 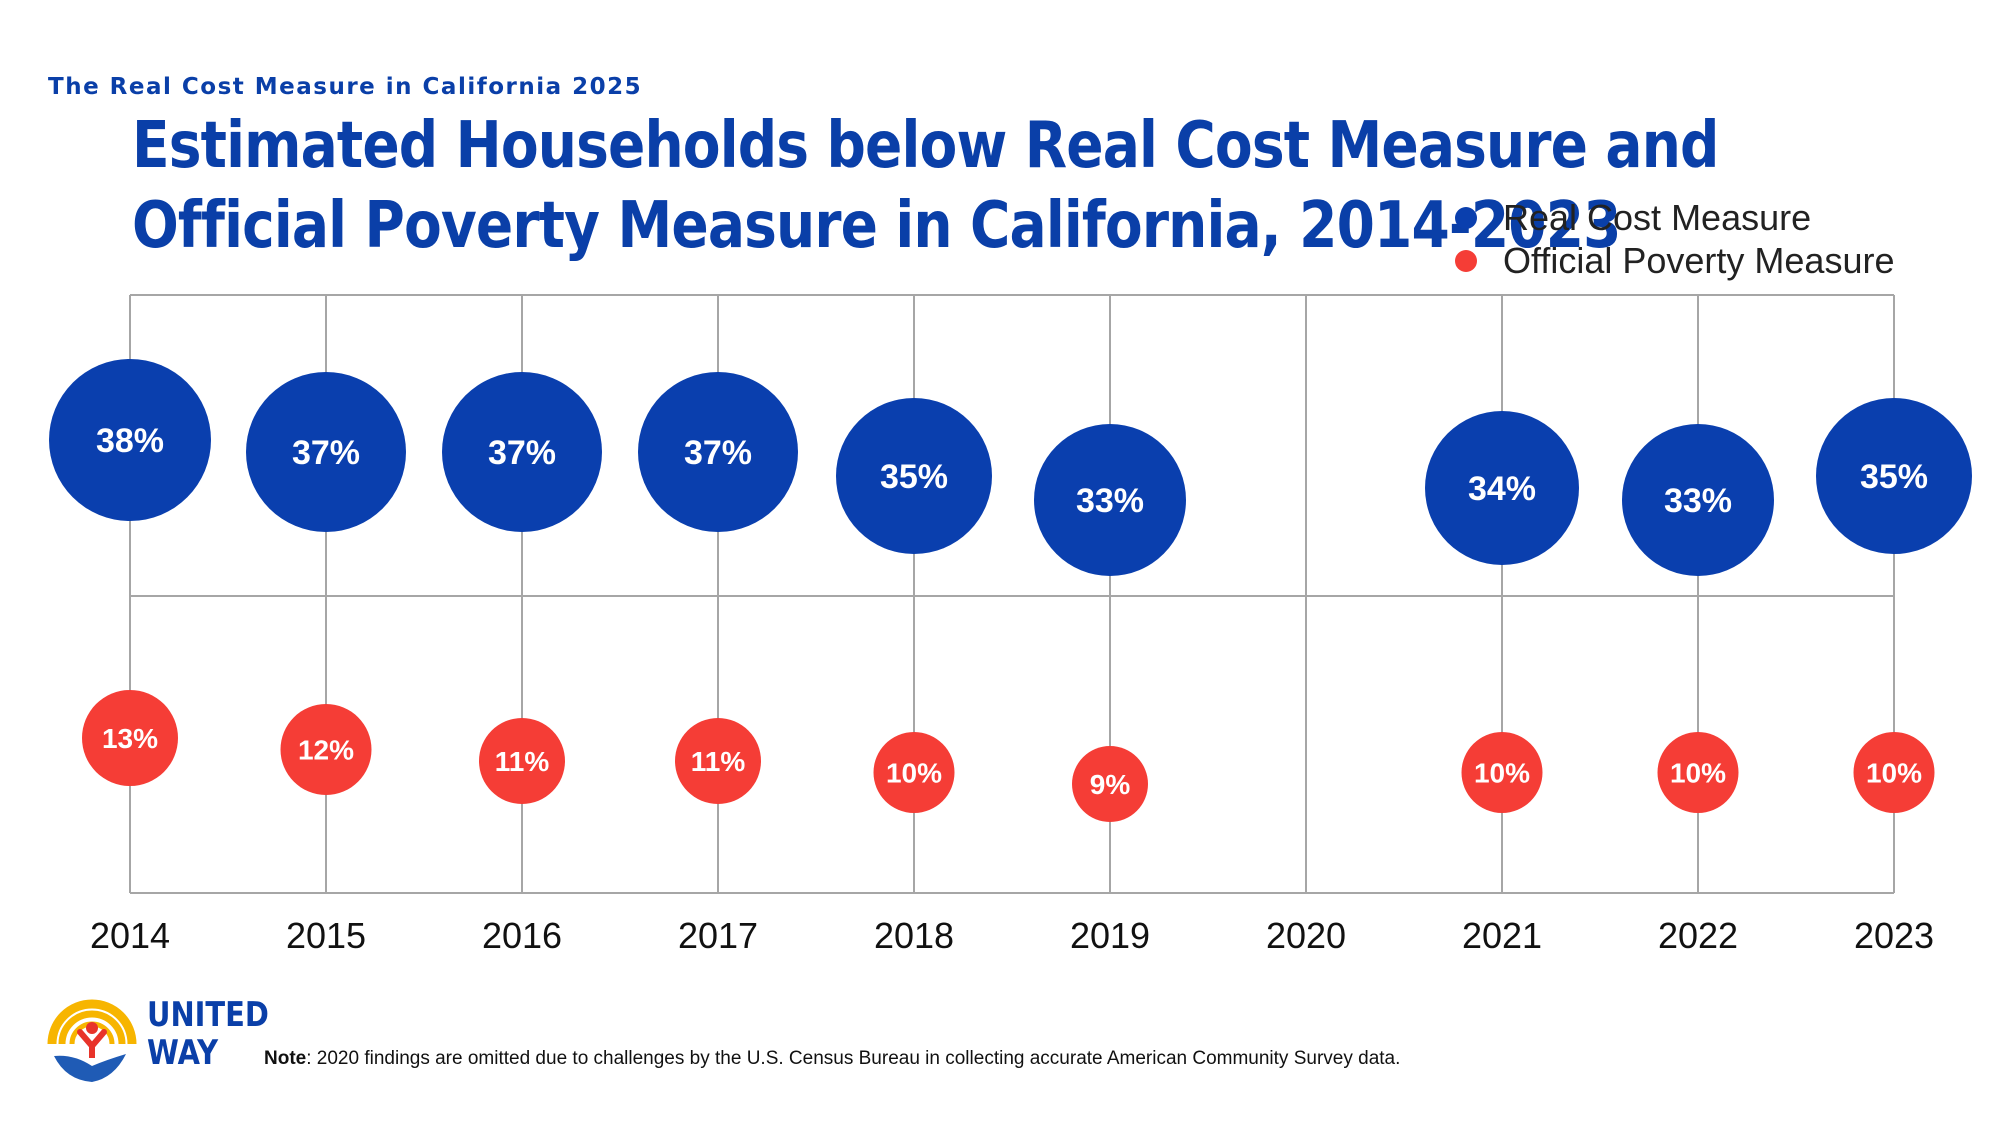 I want to click on data-label-real-cost-2021: 34%, so click(x=1502, y=489).